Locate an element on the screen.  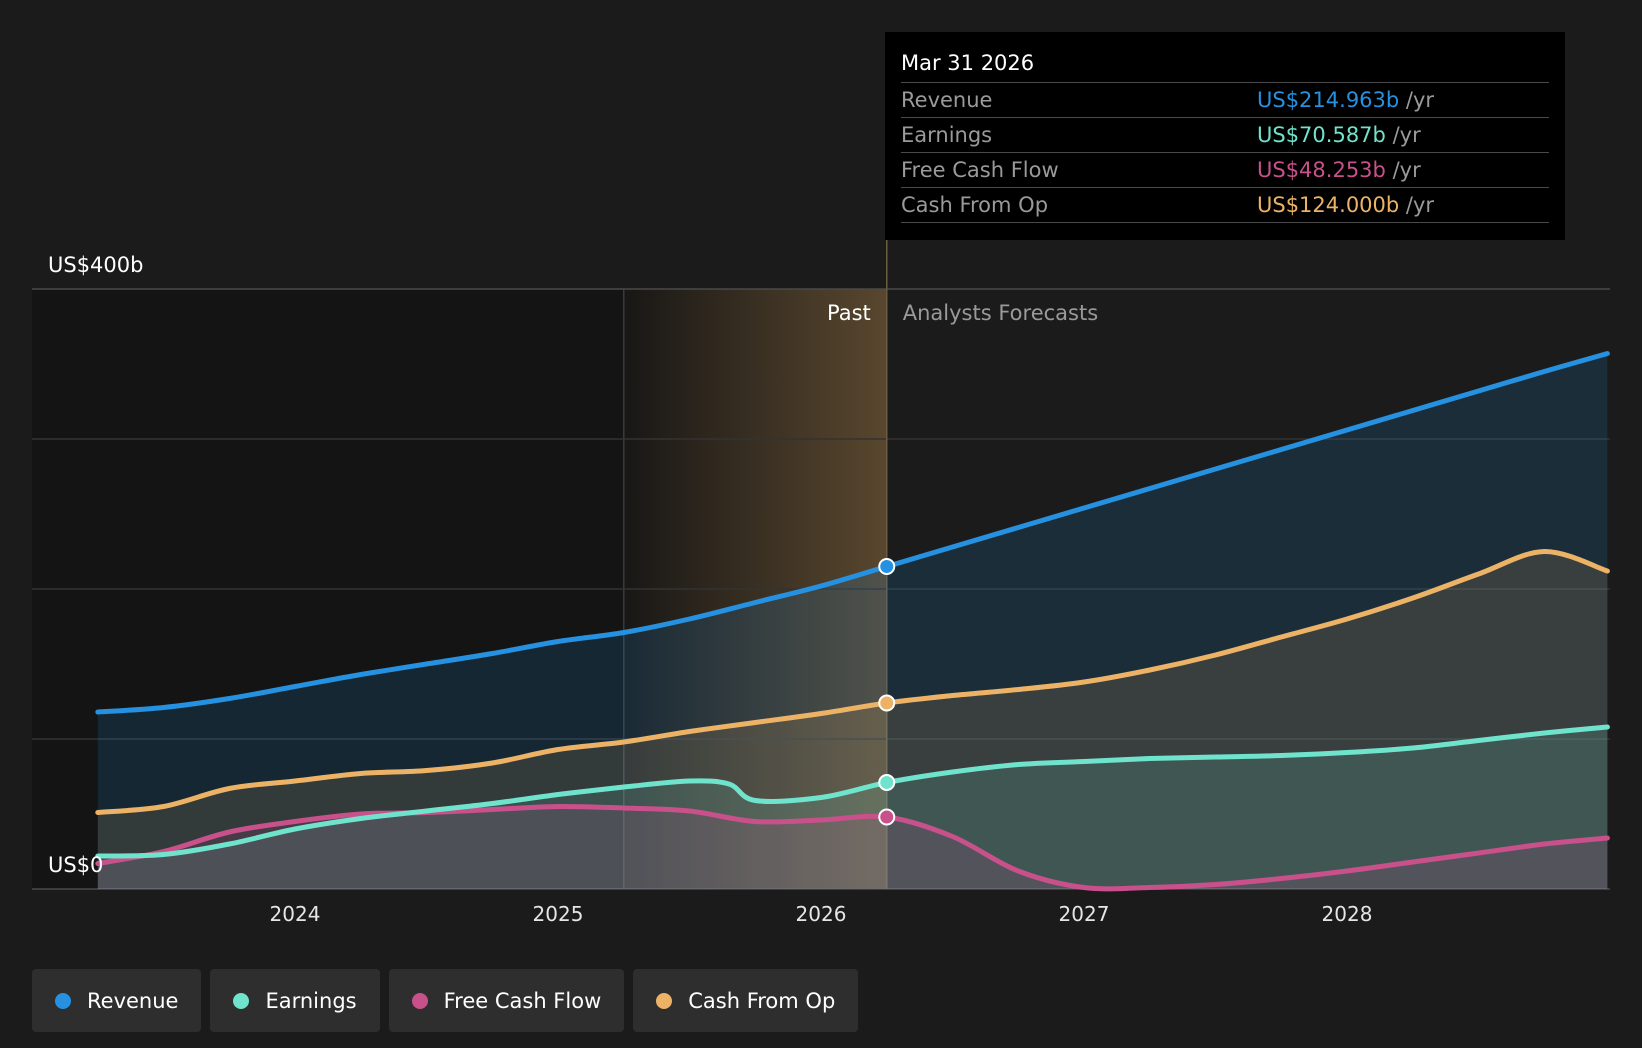
tooltip-value-earnings: US$70.587b is located at coordinates (1321, 135).